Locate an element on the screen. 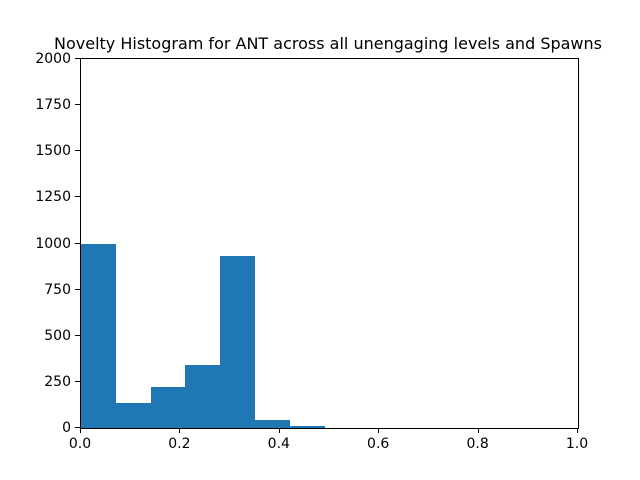 The width and height of the screenshot is (640, 480). x-tick-label: 0.8 is located at coordinates (477, 444).